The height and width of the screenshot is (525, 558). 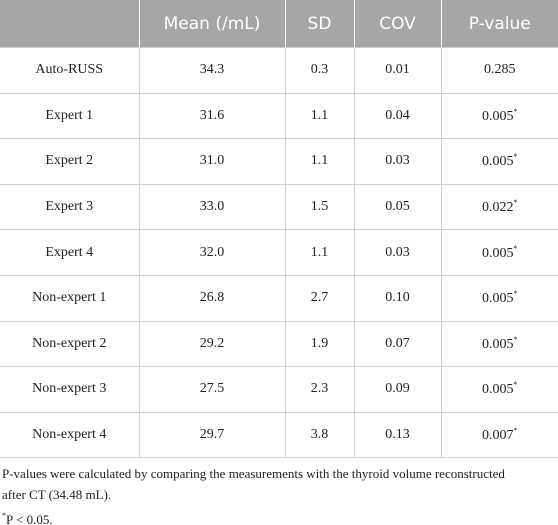 What do you see at coordinates (70, 70) in the screenshot?
I see `row-label: Auto-RUSS` at bounding box center [70, 70].